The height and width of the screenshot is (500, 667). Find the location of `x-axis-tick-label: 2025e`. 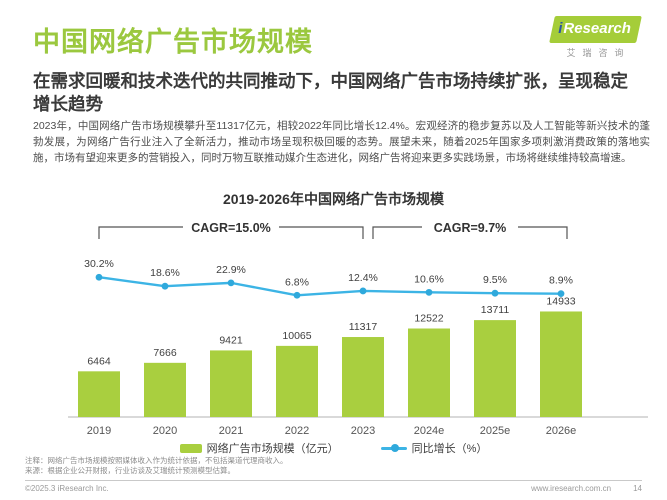

x-axis-tick-label: 2025e is located at coordinates (495, 431).